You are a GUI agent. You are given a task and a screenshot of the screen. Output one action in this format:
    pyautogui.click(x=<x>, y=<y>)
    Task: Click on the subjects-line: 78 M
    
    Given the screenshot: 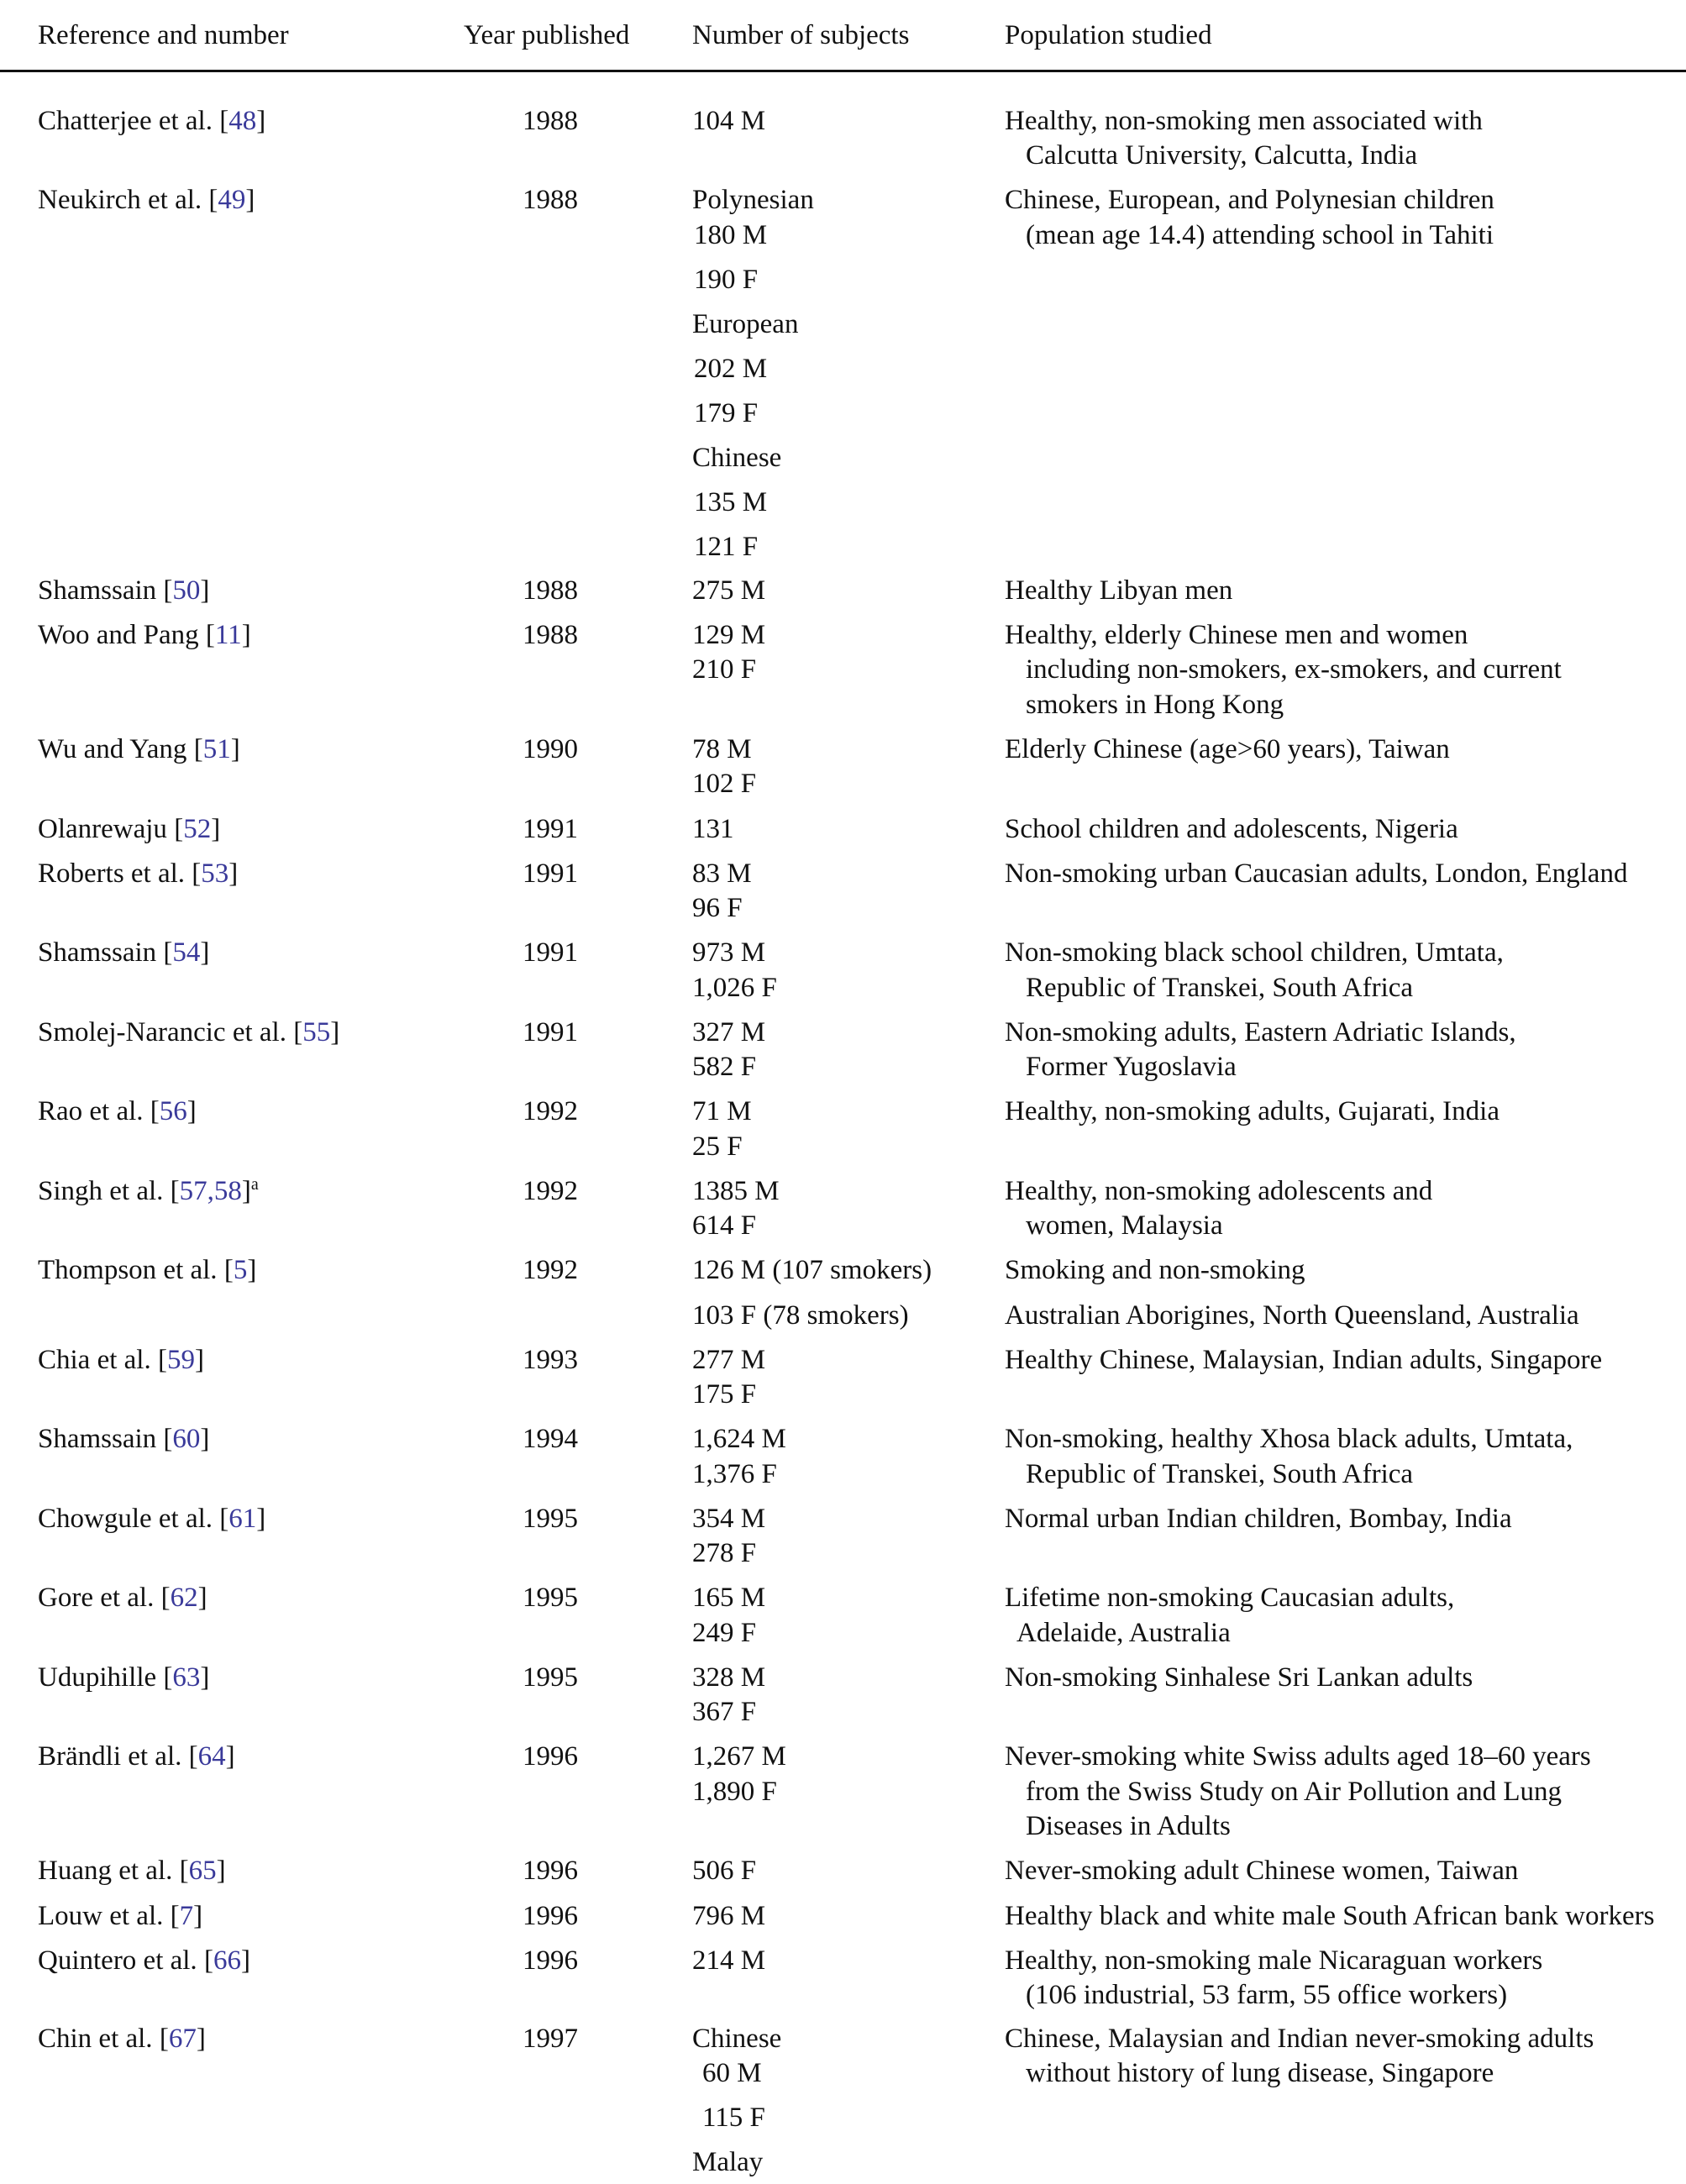 What is the action you would take?
    pyautogui.click(x=722, y=748)
    